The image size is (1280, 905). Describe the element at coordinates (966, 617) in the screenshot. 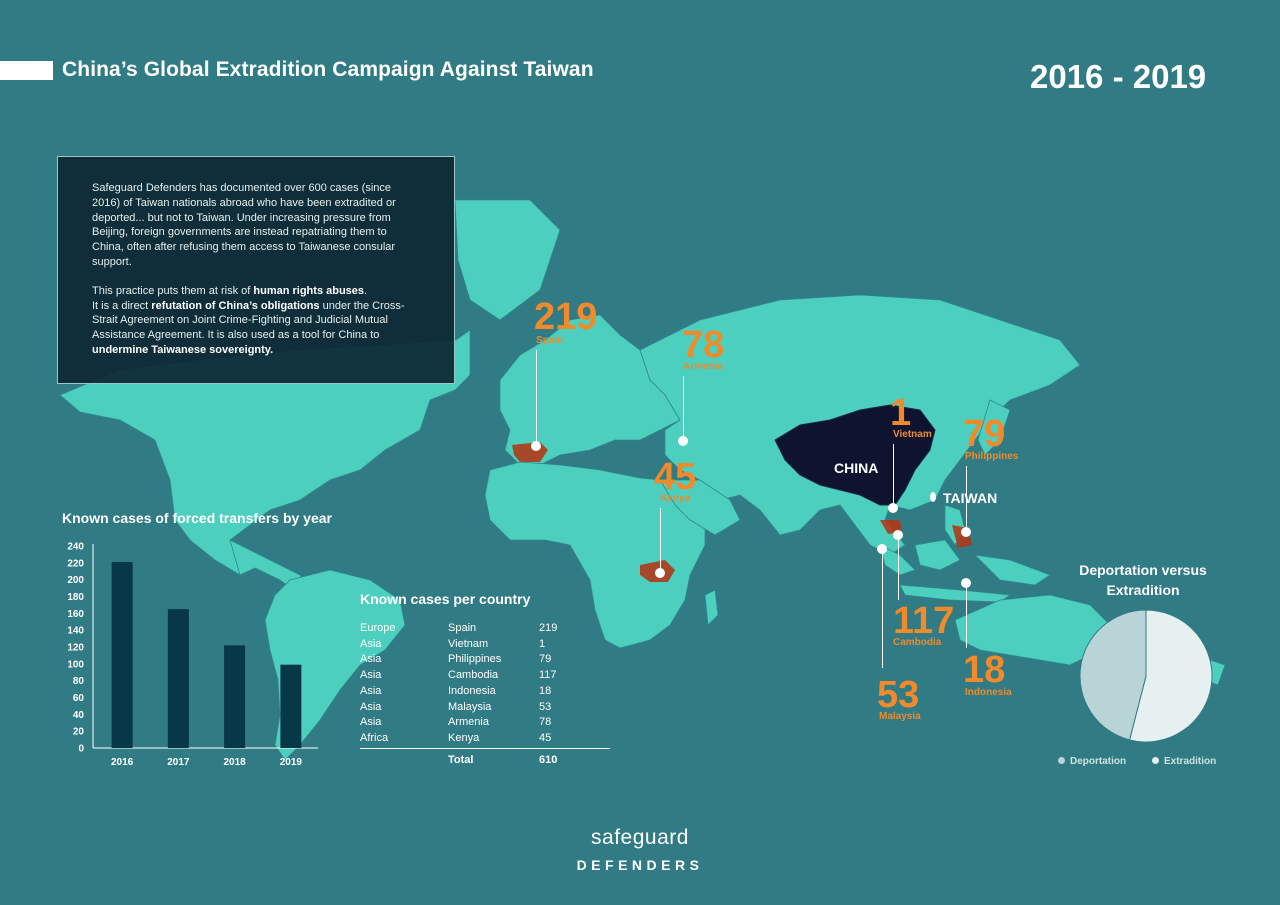

I see `callout-indonesia-leader` at that location.